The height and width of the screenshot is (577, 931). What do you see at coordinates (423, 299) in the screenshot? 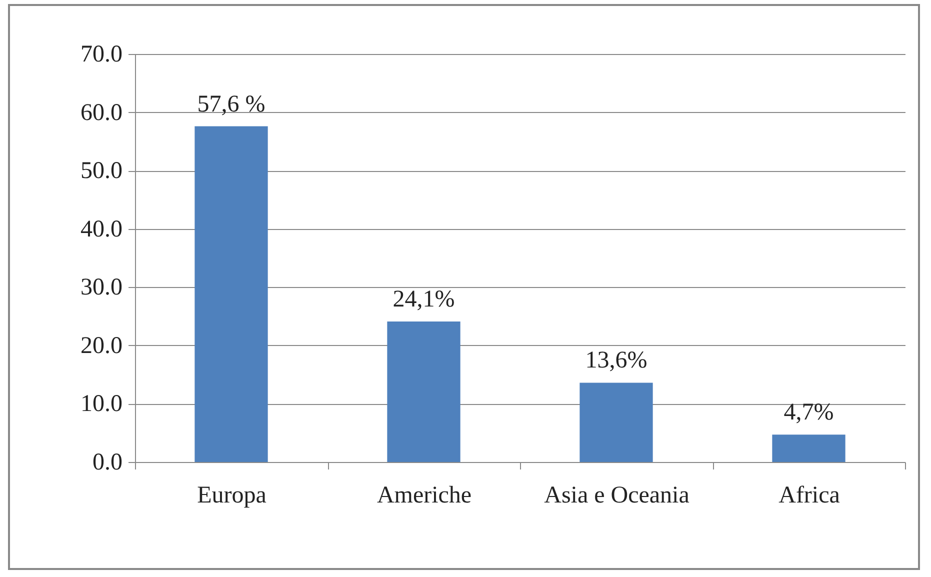
I see `data-label: 24,1%` at bounding box center [423, 299].